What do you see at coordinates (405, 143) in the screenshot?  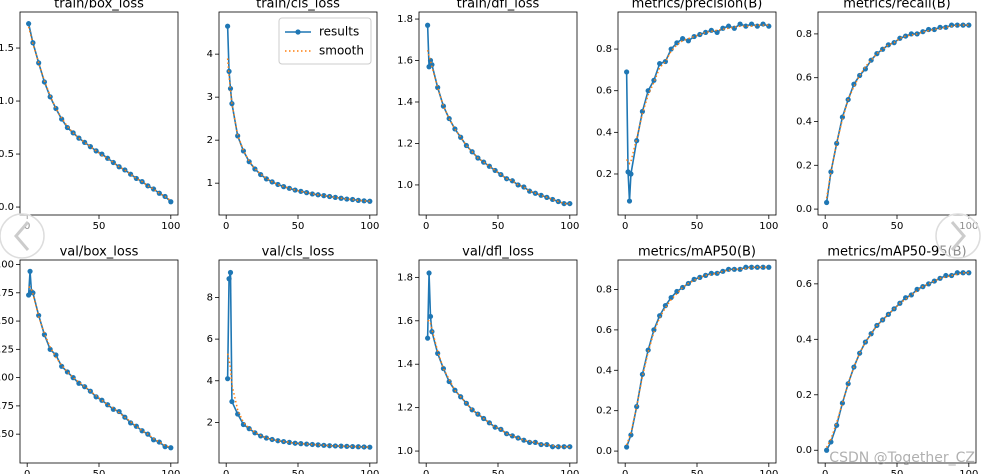 I see `y-tick-label: 1.2` at bounding box center [405, 143].